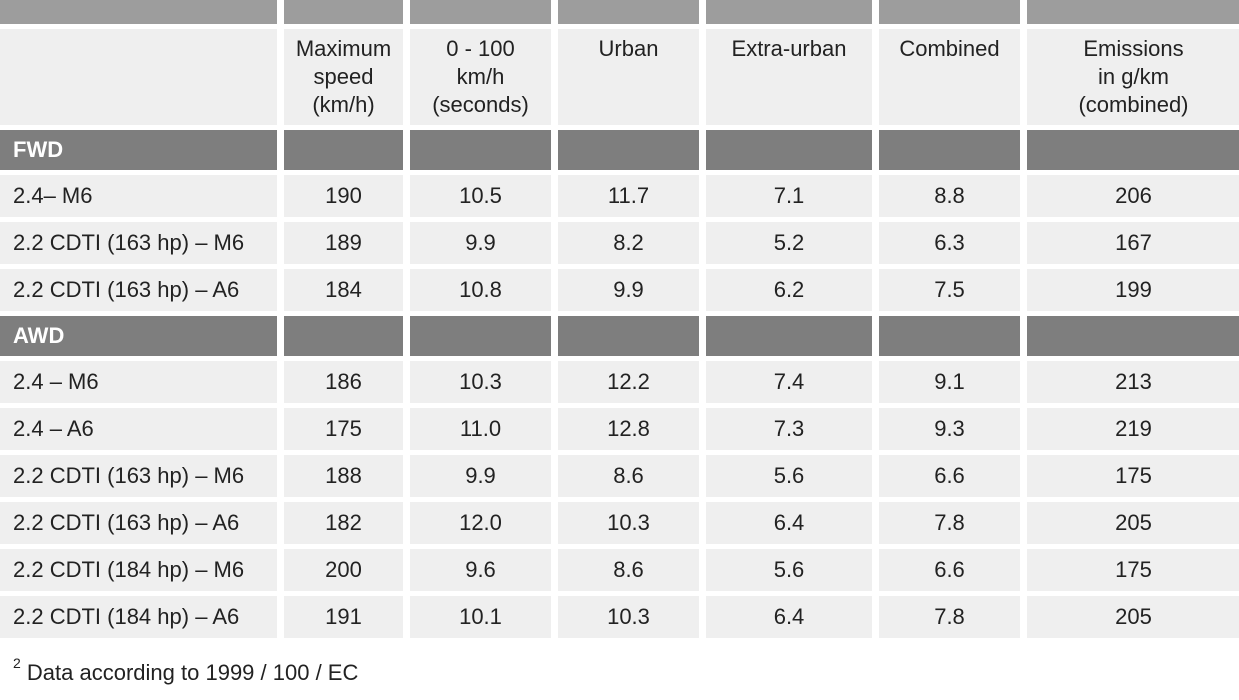 This screenshot has height=700, width=1239. What do you see at coordinates (192, 672) in the screenshot?
I see `footnote-text: Data according to 1999 / 100 / EC` at bounding box center [192, 672].